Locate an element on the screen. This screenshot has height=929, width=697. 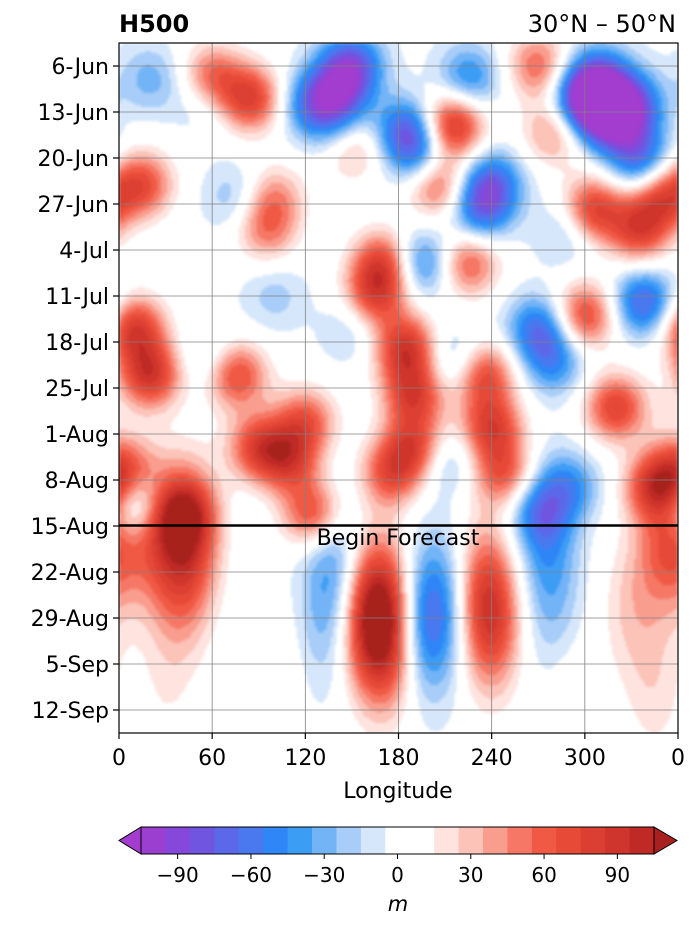
y-tick-label: 13-Jun is located at coordinates (73, 113).